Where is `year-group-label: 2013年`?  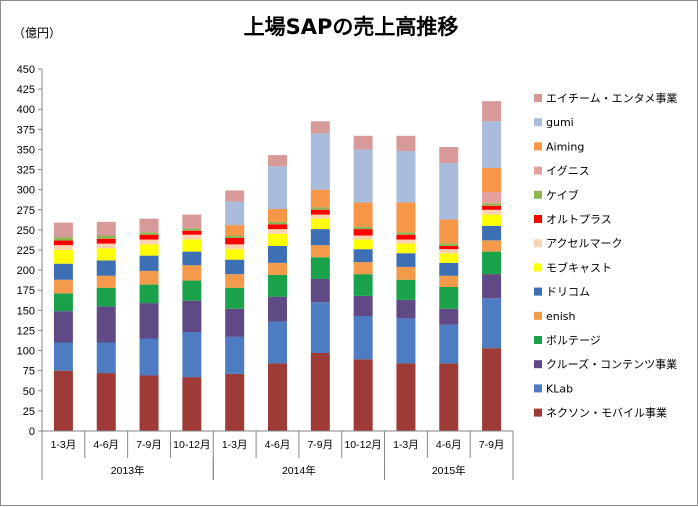
year-group-label: 2013年 is located at coordinates (128, 470).